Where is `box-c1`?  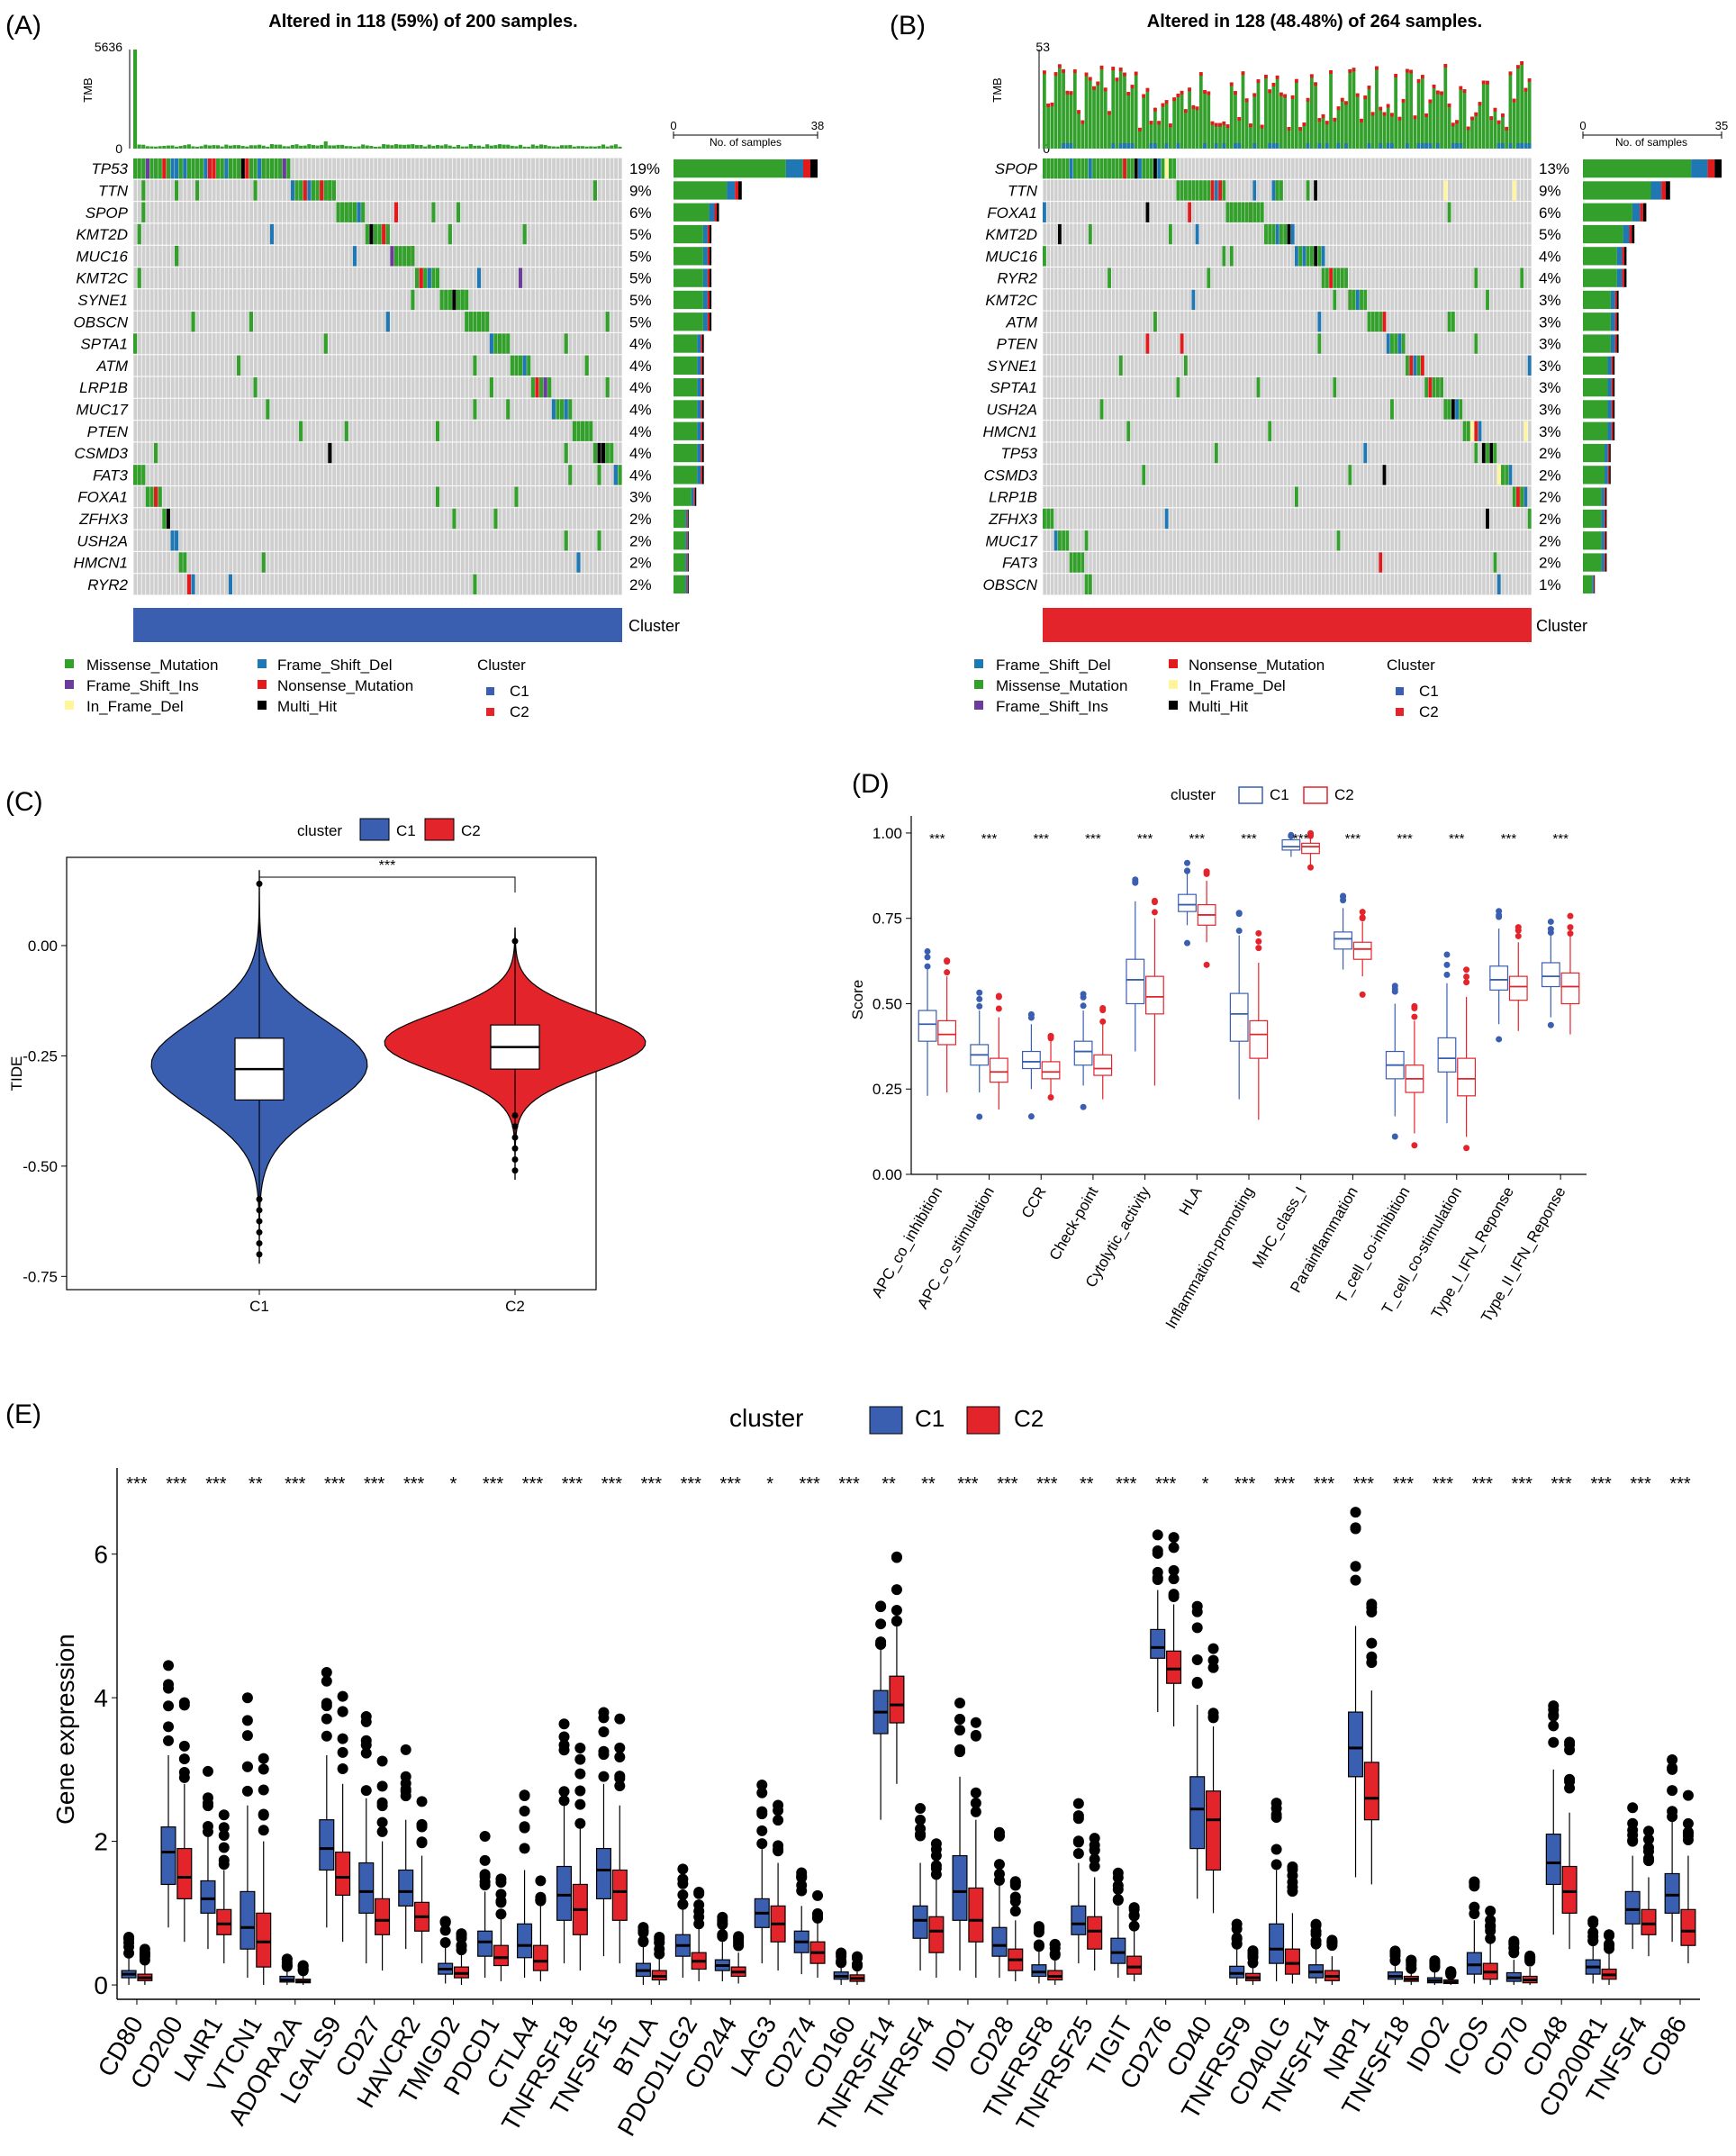
box-c1 is located at coordinates (1079, 1920).